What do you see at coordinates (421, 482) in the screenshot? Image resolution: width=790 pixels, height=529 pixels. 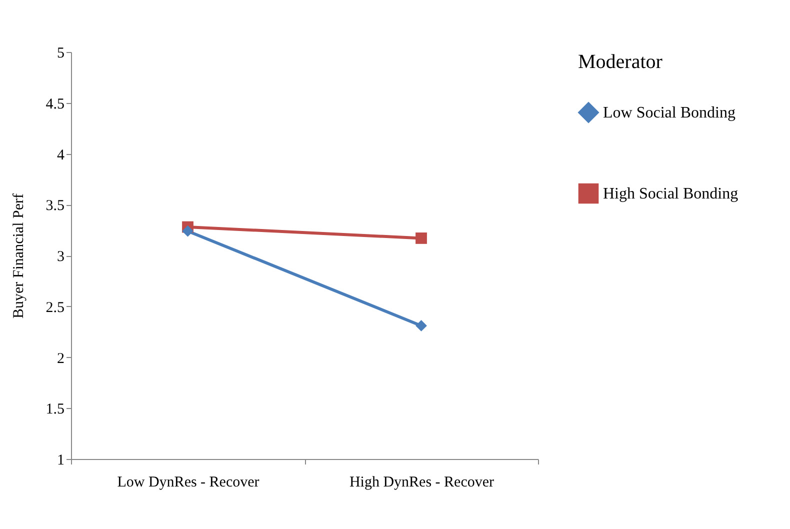 I see `x-tick-label: High DynRes - Recover` at bounding box center [421, 482].